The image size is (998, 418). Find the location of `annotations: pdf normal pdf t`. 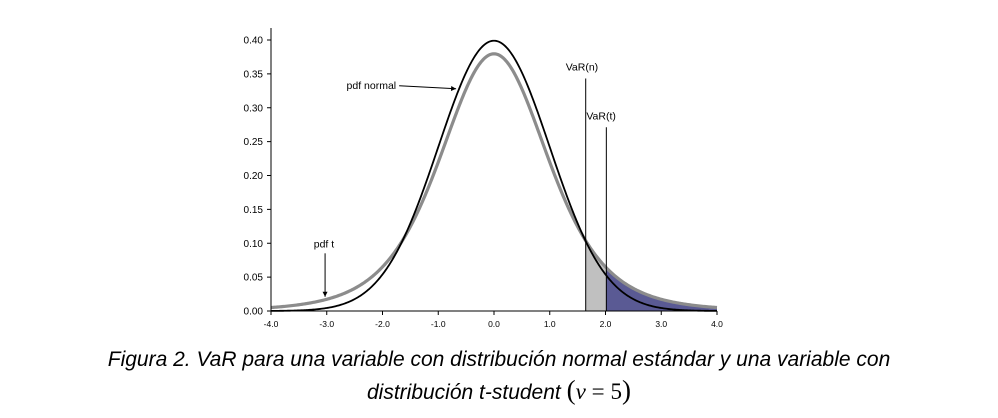

annotations: pdf normal pdf t is located at coordinates (385, 188).